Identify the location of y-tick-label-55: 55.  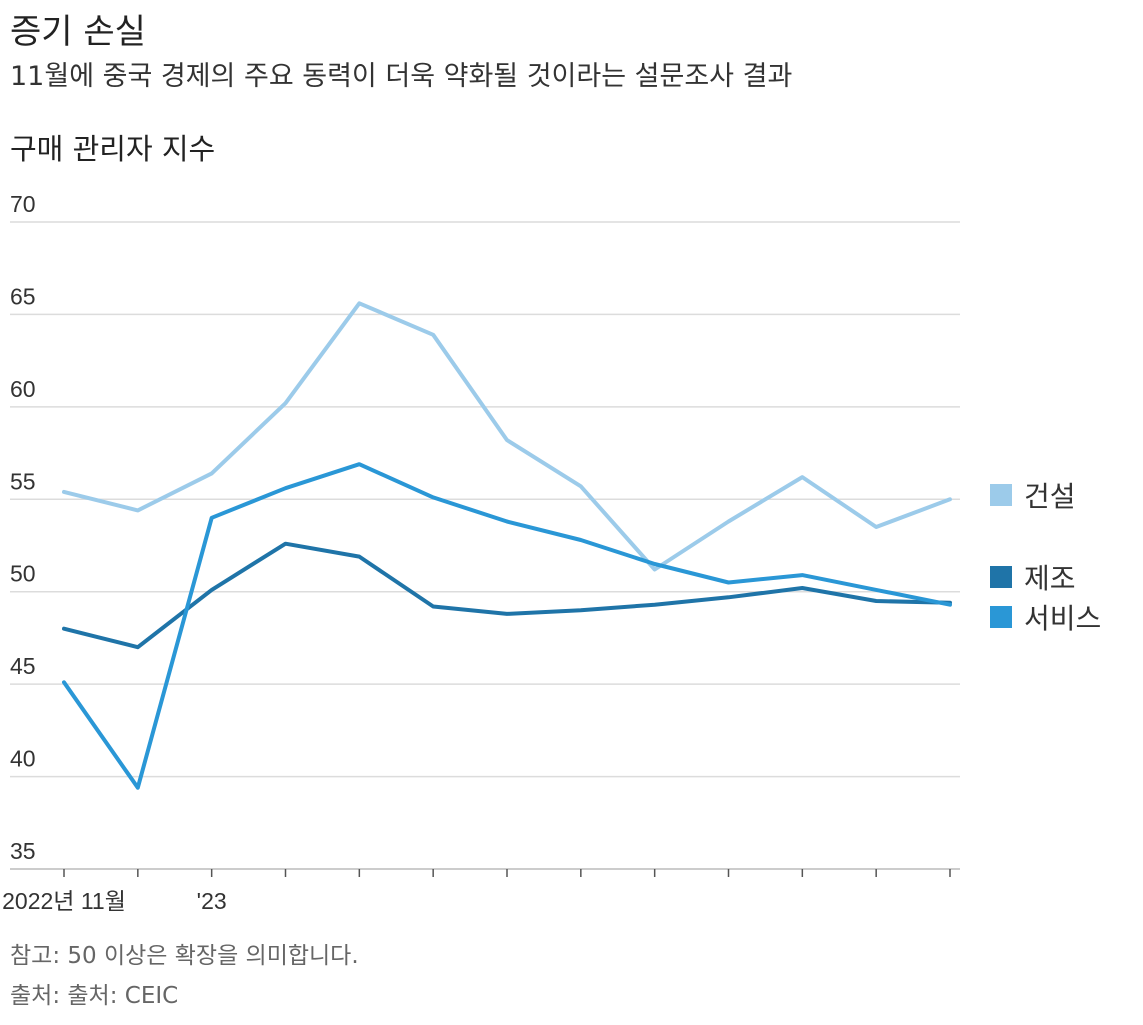
(23, 481).